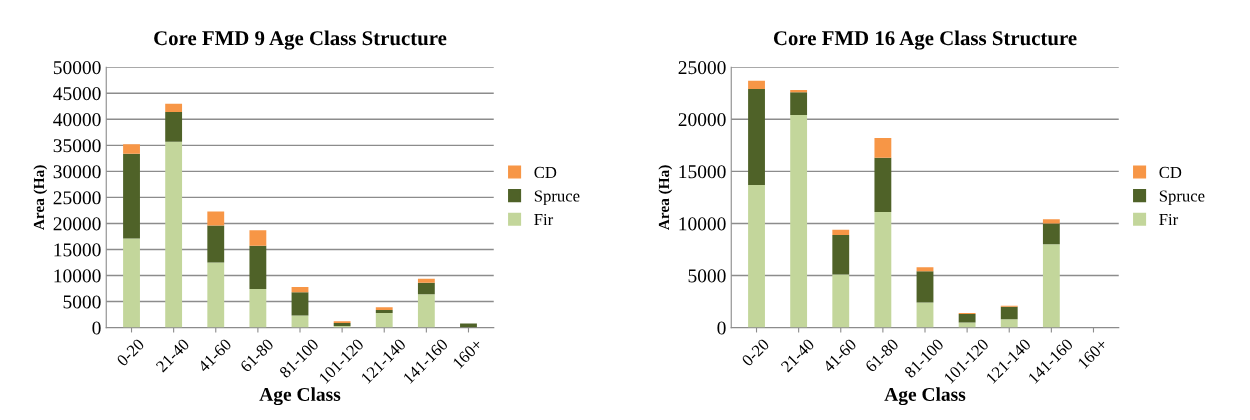 The width and height of the screenshot is (1250, 420). Describe the element at coordinates (925, 40) in the screenshot. I see `chart-title: Core FMD 16 Age Class Structure` at that location.